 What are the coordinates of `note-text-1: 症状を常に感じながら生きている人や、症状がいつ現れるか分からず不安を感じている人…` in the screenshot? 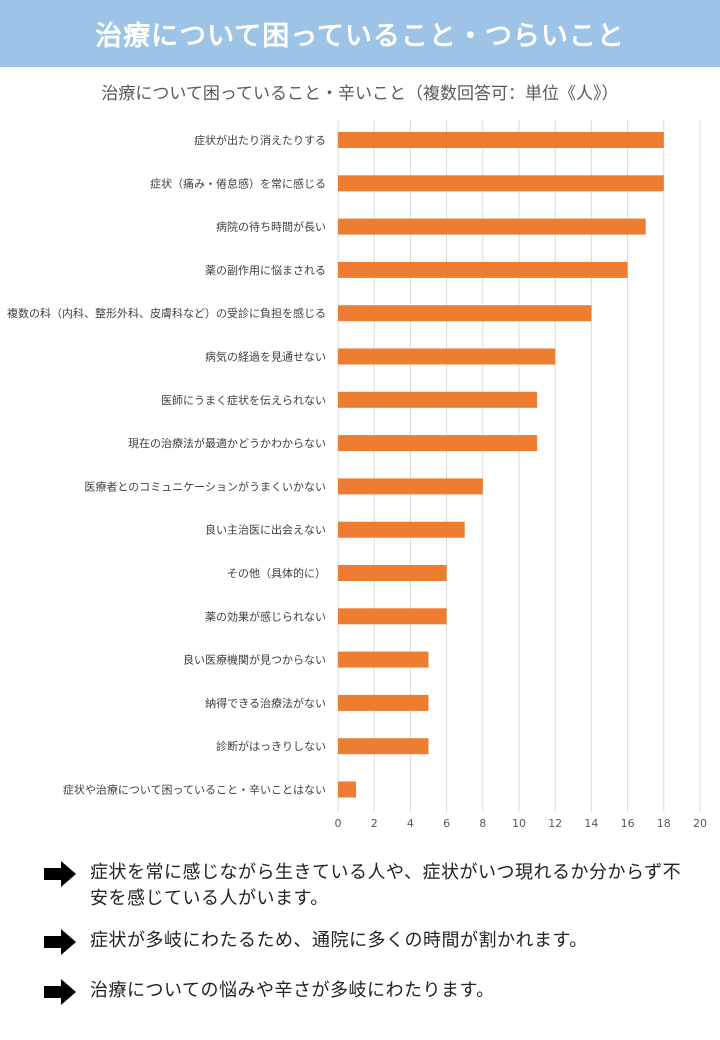 It's located at (386, 885).